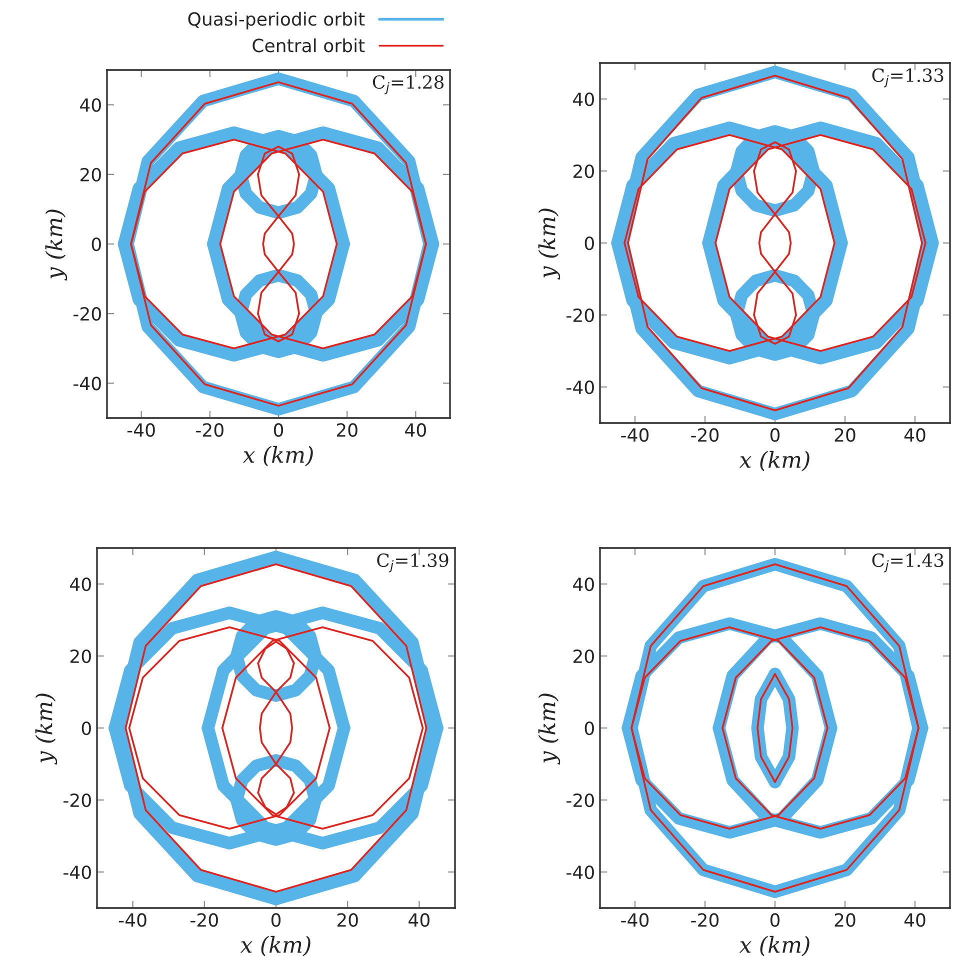 The width and height of the screenshot is (966, 979). What do you see at coordinates (412, 562) in the screenshot?
I see `annotation: C$_{j}$=1.39` at bounding box center [412, 562].